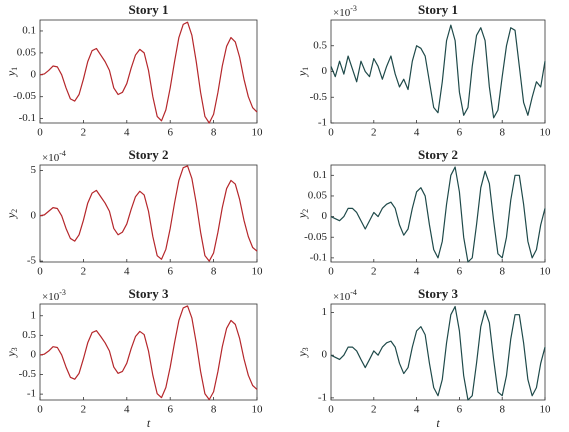 Image resolution: width=569 pixels, height=432 pixels. What do you see at coordinates (438, 9) in the screenshot?
I see `subplot-title: Story 1` at bounding box center [438, 9].